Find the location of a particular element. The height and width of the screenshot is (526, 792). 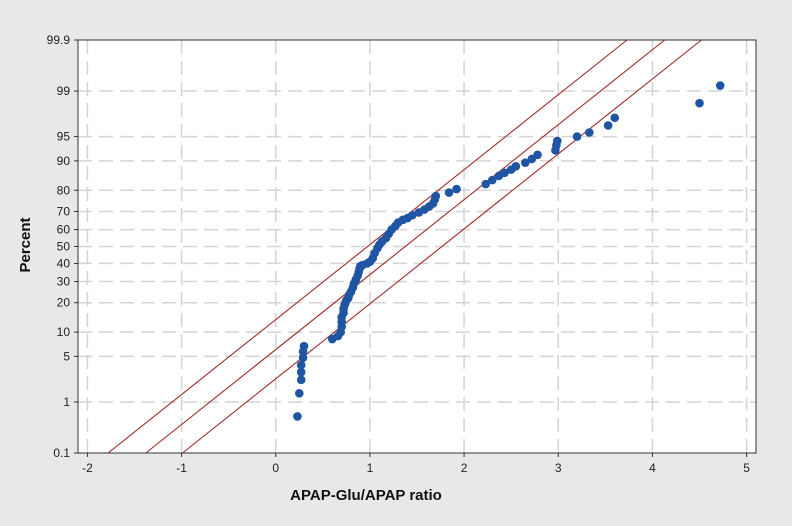

x-axis-title: APAP-Glu/APAP ratio is located at coordinates (366, 495).